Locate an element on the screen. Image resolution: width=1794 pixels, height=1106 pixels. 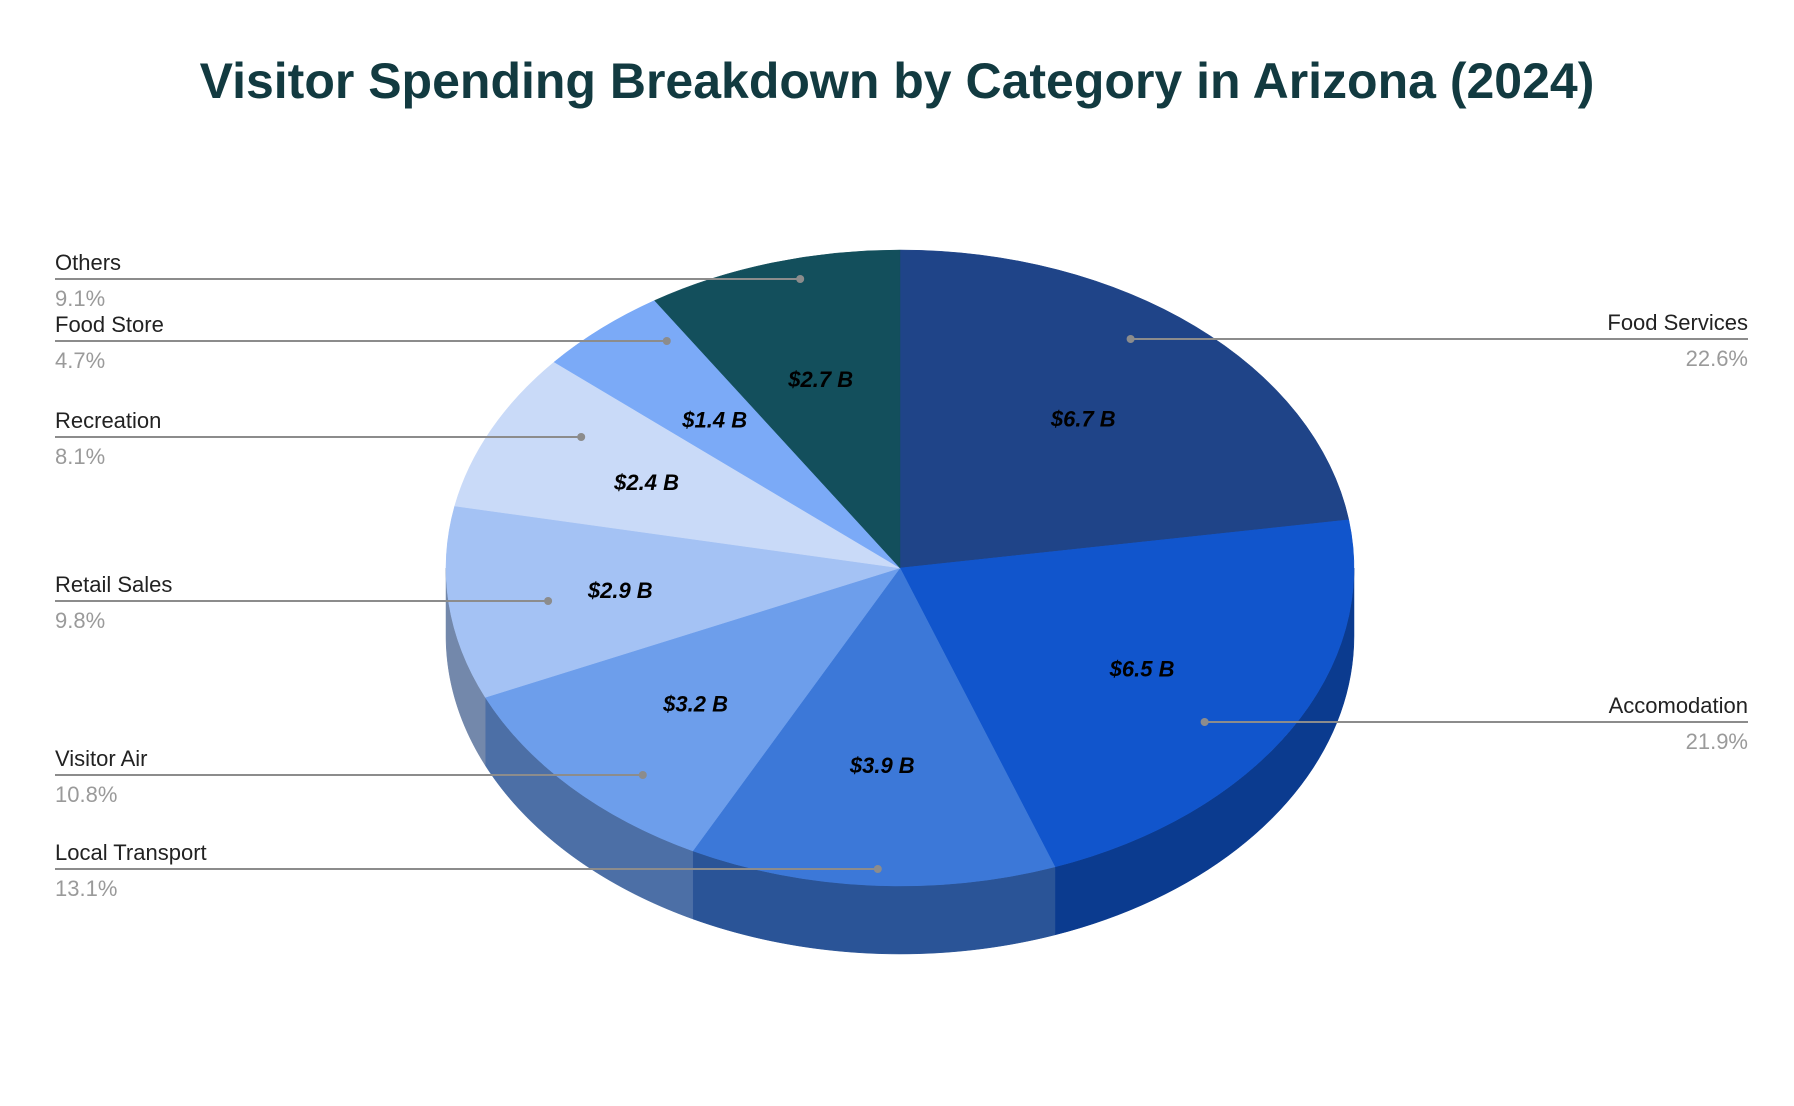
legend-name: Retail Sales is located at coordinates (113, 584).